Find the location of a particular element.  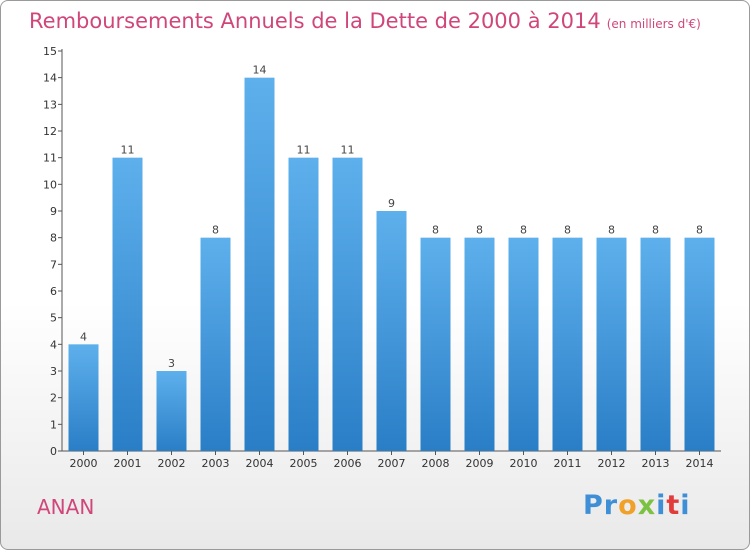

y-tick-label: 6 is located at coordinates (53, 291).